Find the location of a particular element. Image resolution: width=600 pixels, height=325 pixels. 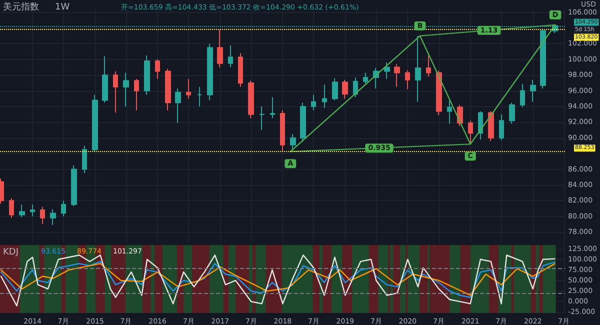

line-series is located at coordinates (278, 280).